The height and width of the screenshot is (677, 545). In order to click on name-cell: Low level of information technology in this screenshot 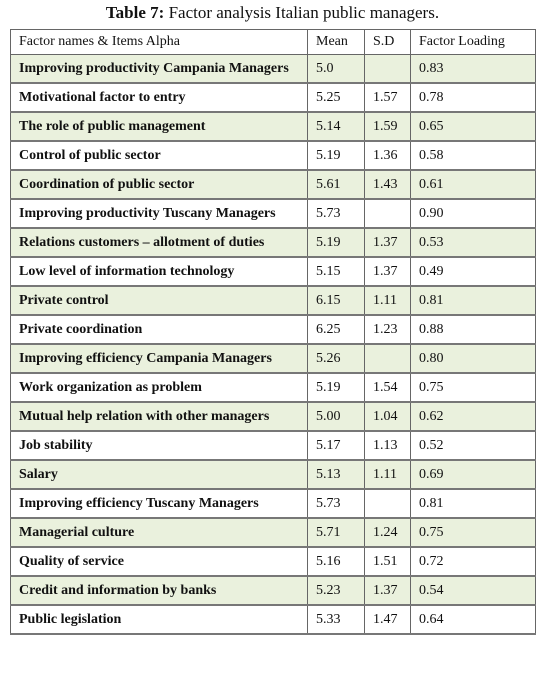, I will do `click(159, 271)`.